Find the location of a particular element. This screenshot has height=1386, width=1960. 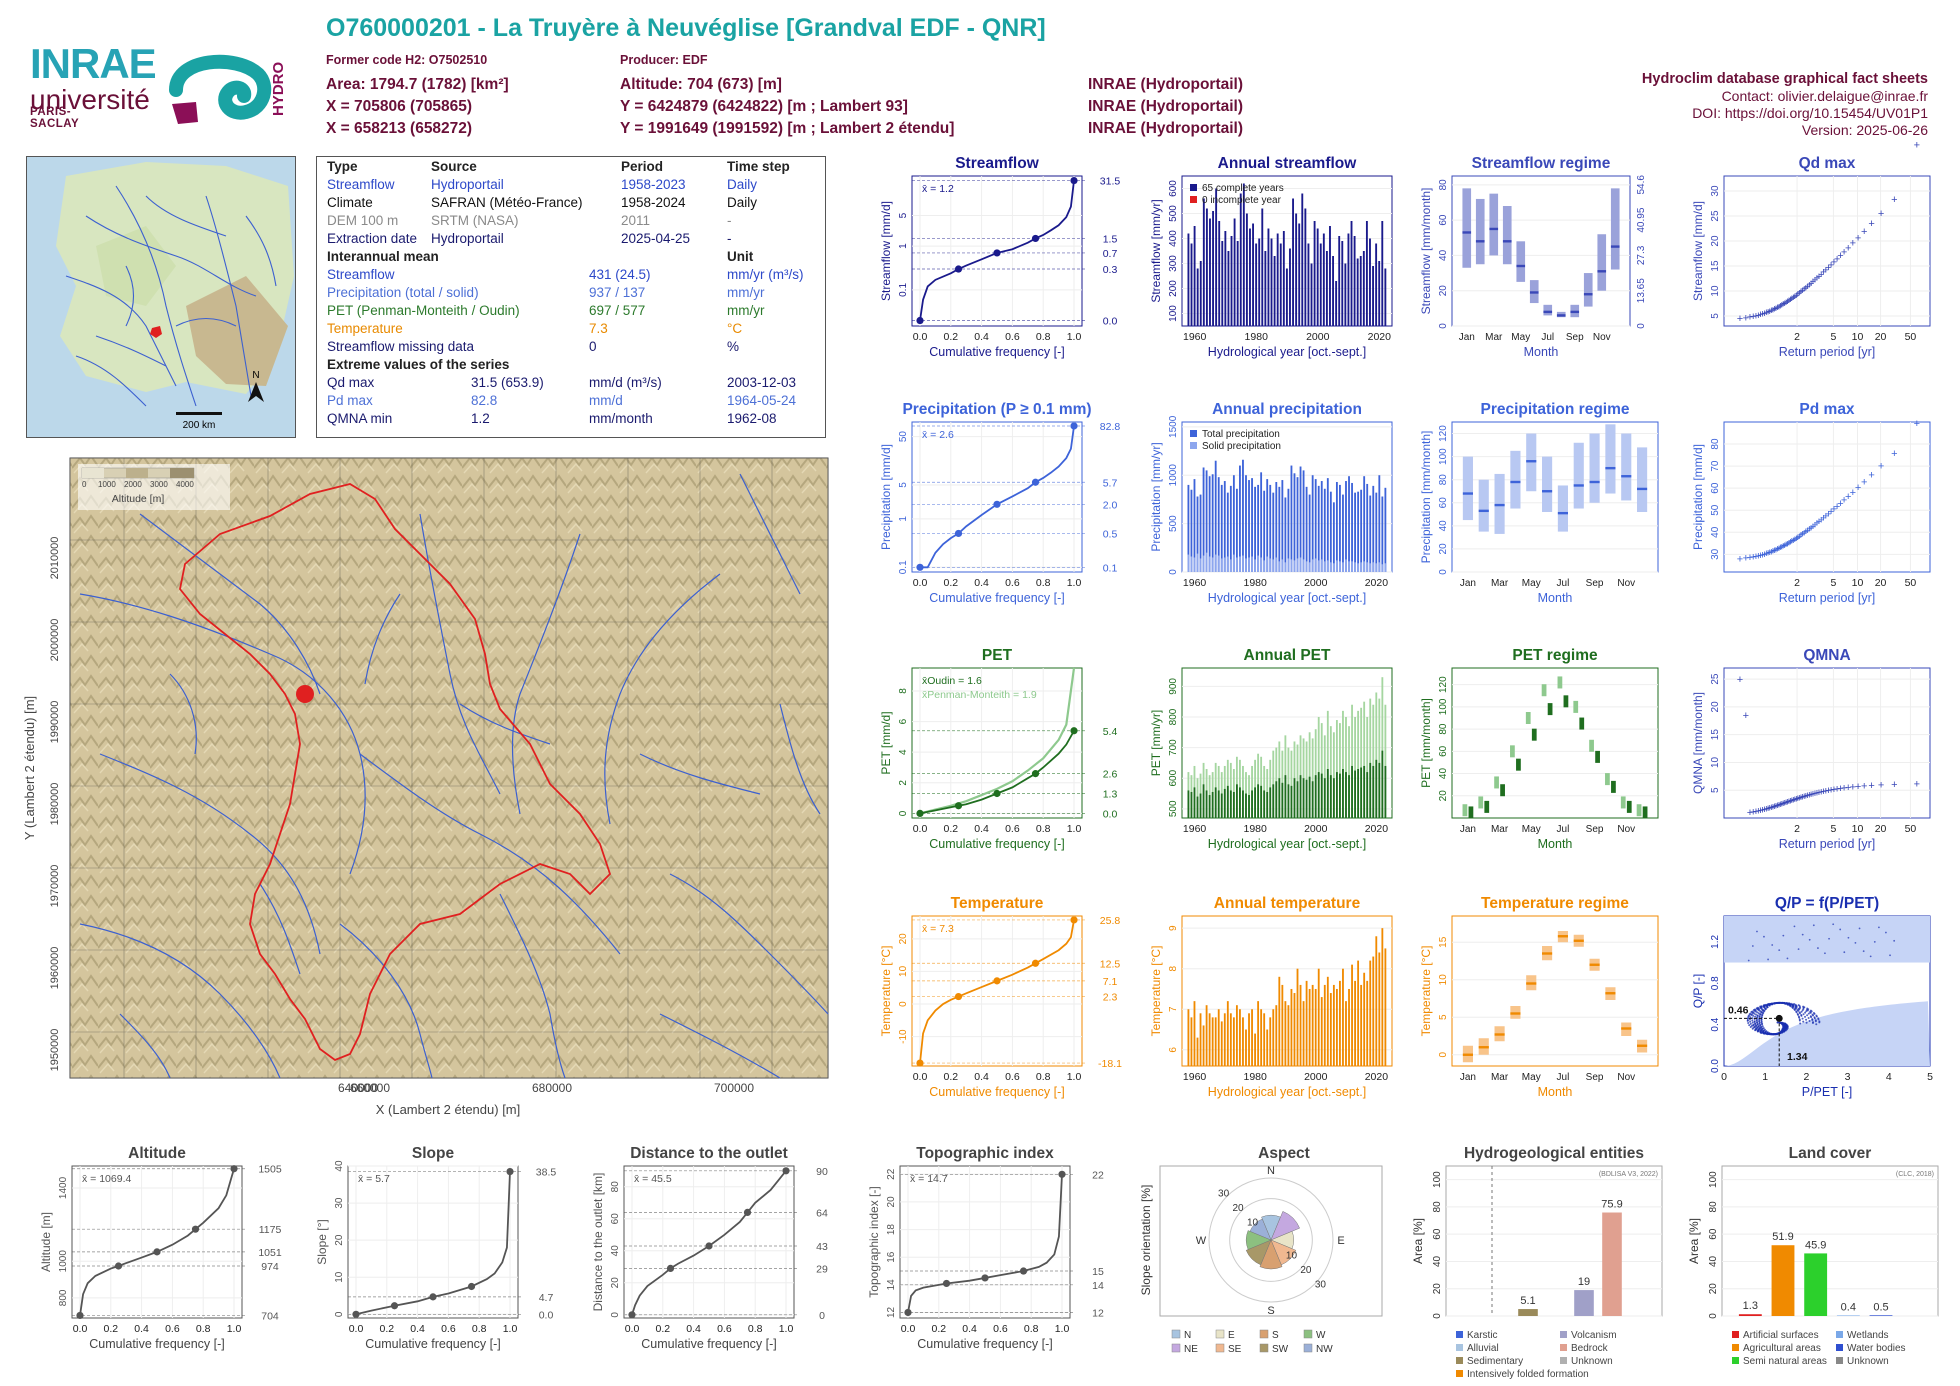

bar-value-label: 5.1 is located at coordinates (1527, 1301).